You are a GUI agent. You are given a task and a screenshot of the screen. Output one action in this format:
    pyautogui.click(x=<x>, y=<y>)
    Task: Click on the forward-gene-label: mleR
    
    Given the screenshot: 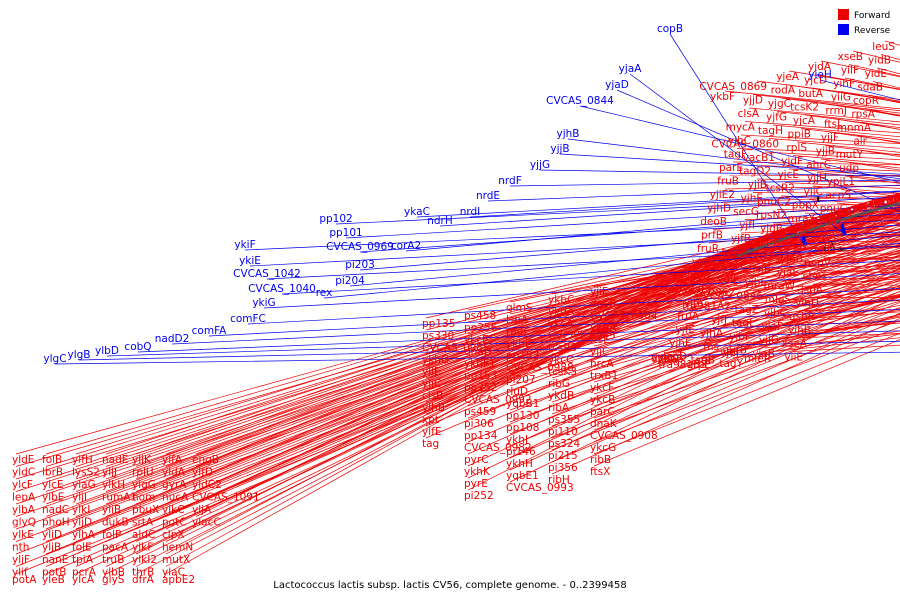 What is the action you would take?
    pyautogui.click(x=757, y=359)
    